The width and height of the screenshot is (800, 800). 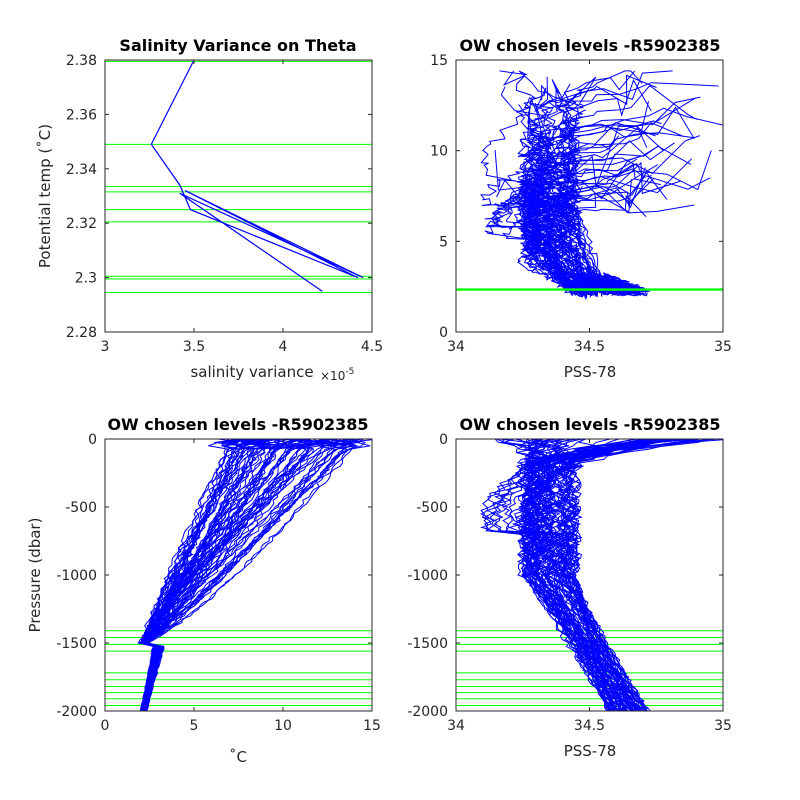 I want to click on y-tick-label: 2.36, so click(x=81, y=115).